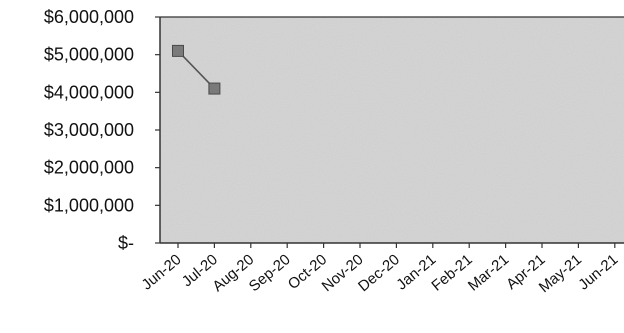  I want to click on y-tick-label: $6,000,000, so click(89, 17).